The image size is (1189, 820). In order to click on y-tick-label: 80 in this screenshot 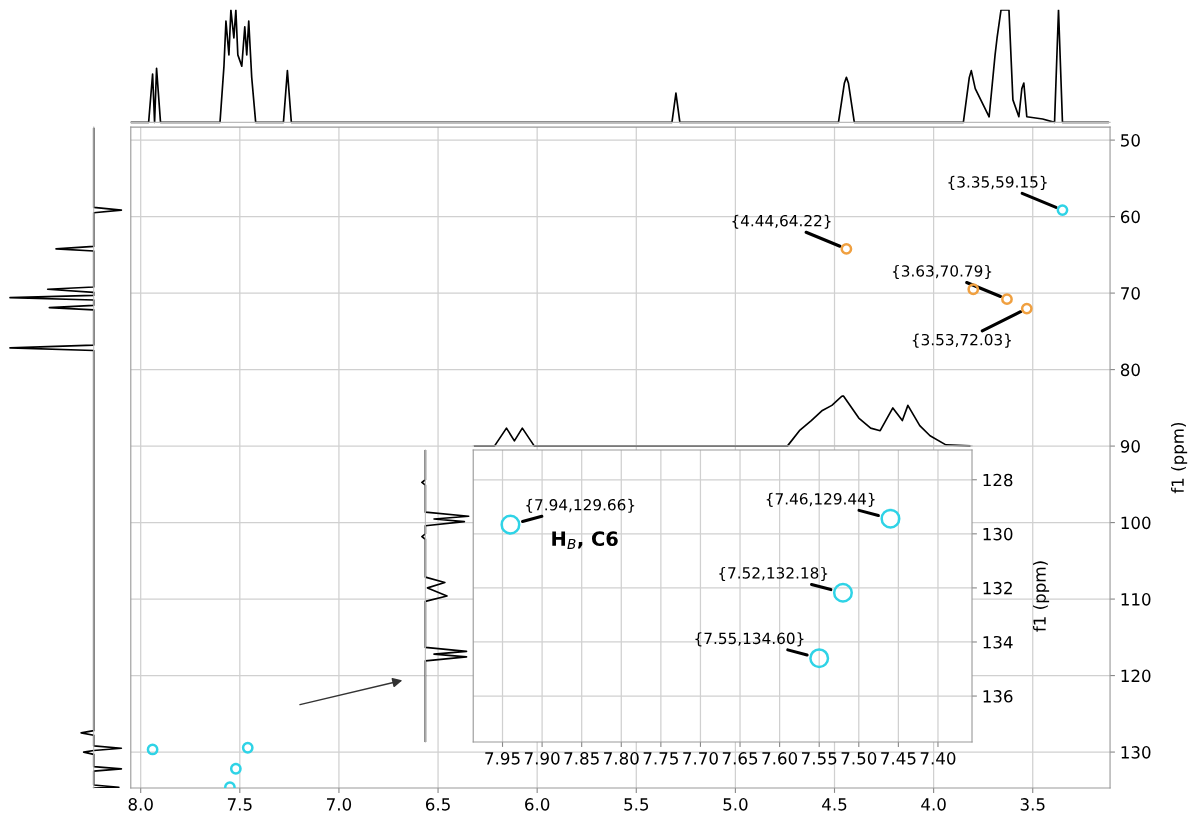, I will do `click(1130, 370)`.